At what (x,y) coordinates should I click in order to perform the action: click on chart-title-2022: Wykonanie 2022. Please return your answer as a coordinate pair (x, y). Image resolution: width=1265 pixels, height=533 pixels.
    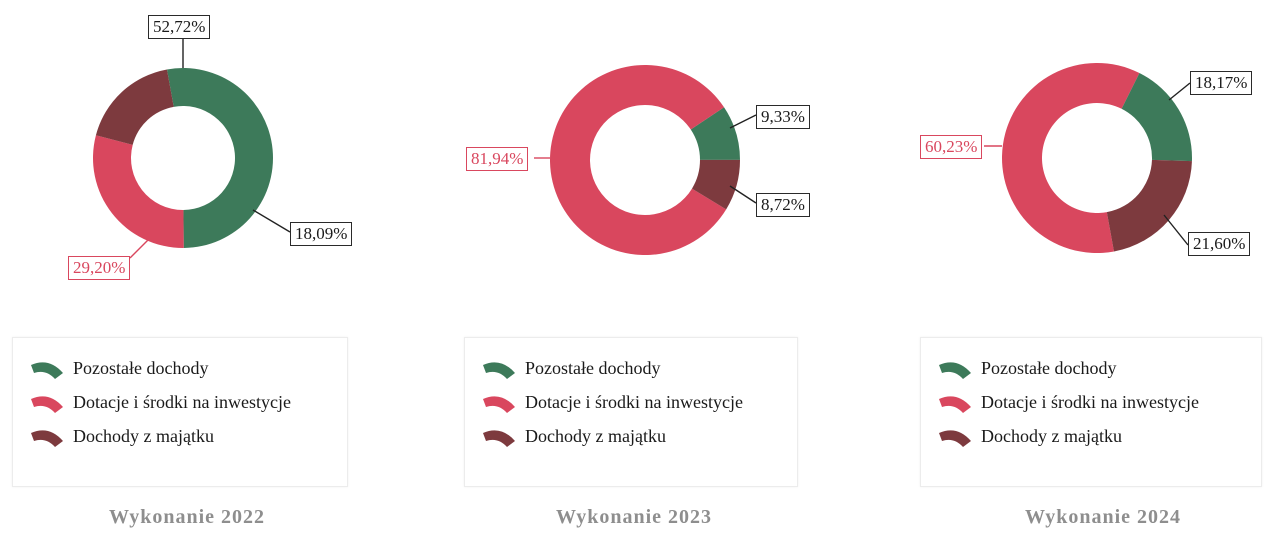
    Looking at the image, I should click on (187, 517).